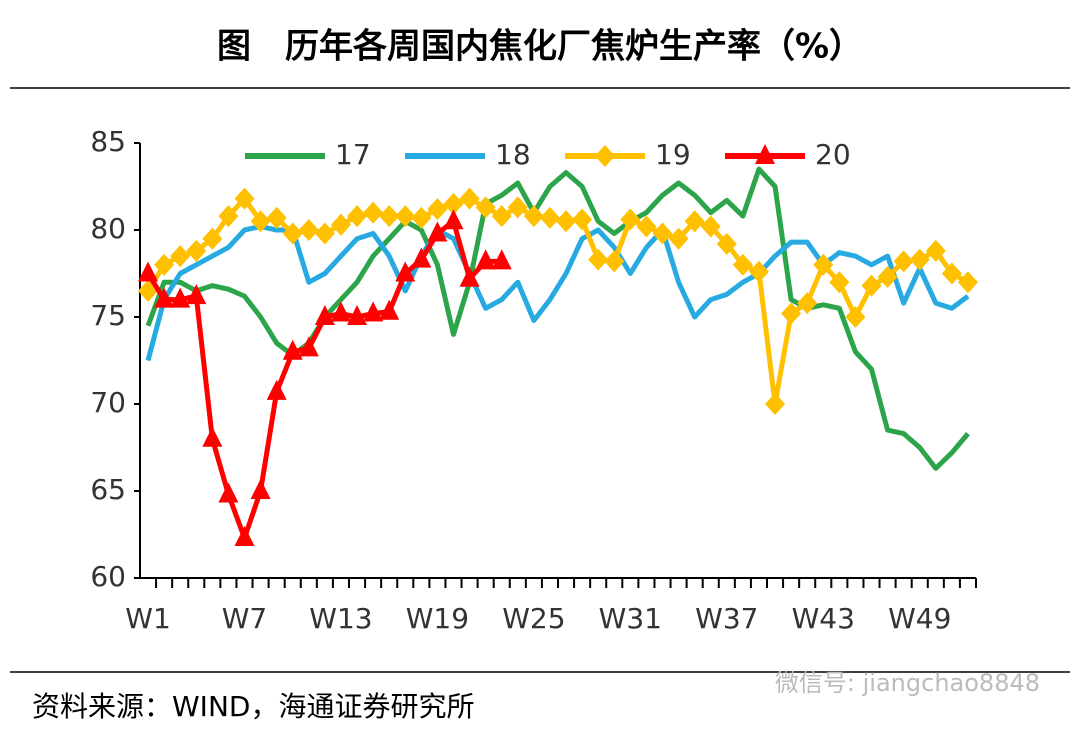  I want to click on x-tick-label: W31, so click(630, 618).